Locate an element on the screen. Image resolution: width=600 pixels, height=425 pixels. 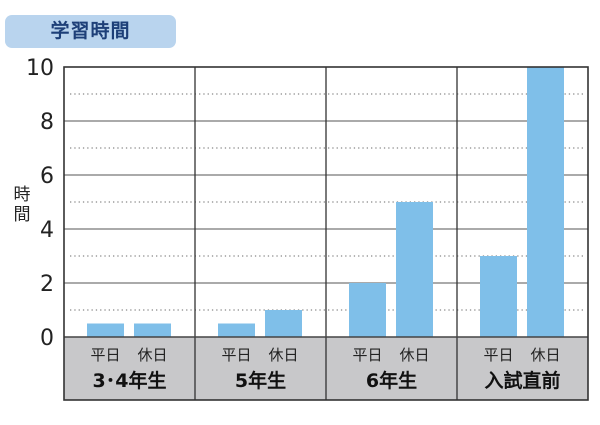
group-label: 3･4年生 is located at coordinates (130, 380).